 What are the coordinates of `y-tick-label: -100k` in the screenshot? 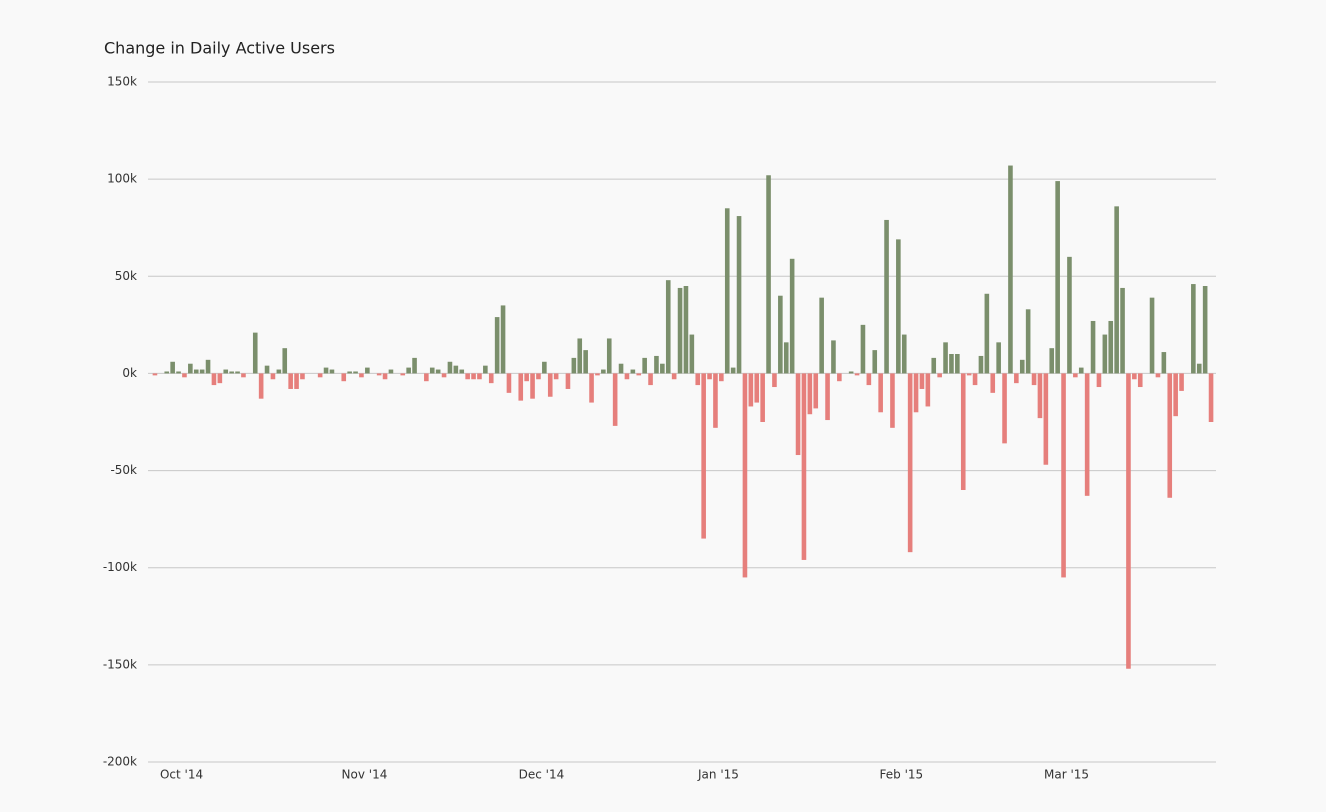 It's located at (120, 567).